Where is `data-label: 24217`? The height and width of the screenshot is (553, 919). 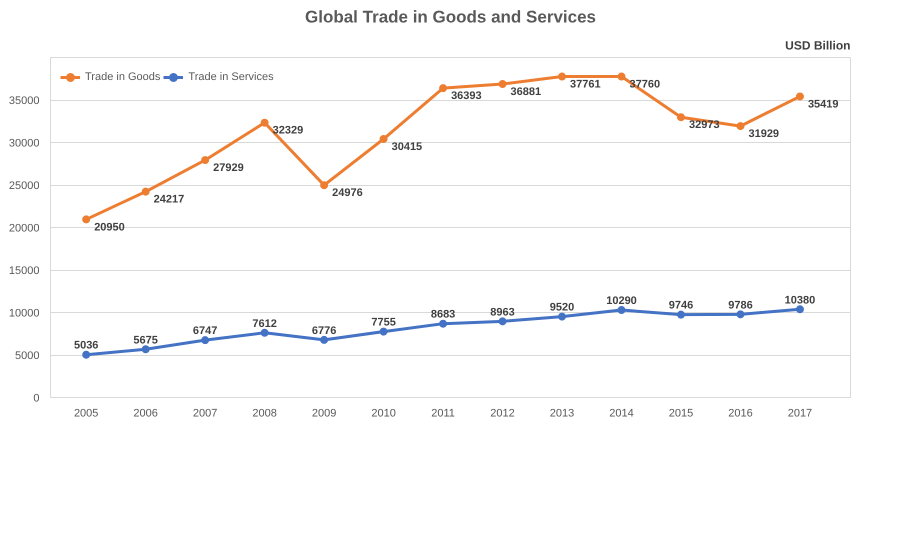 data-label: 24217 is located at coordinates (169, 200).